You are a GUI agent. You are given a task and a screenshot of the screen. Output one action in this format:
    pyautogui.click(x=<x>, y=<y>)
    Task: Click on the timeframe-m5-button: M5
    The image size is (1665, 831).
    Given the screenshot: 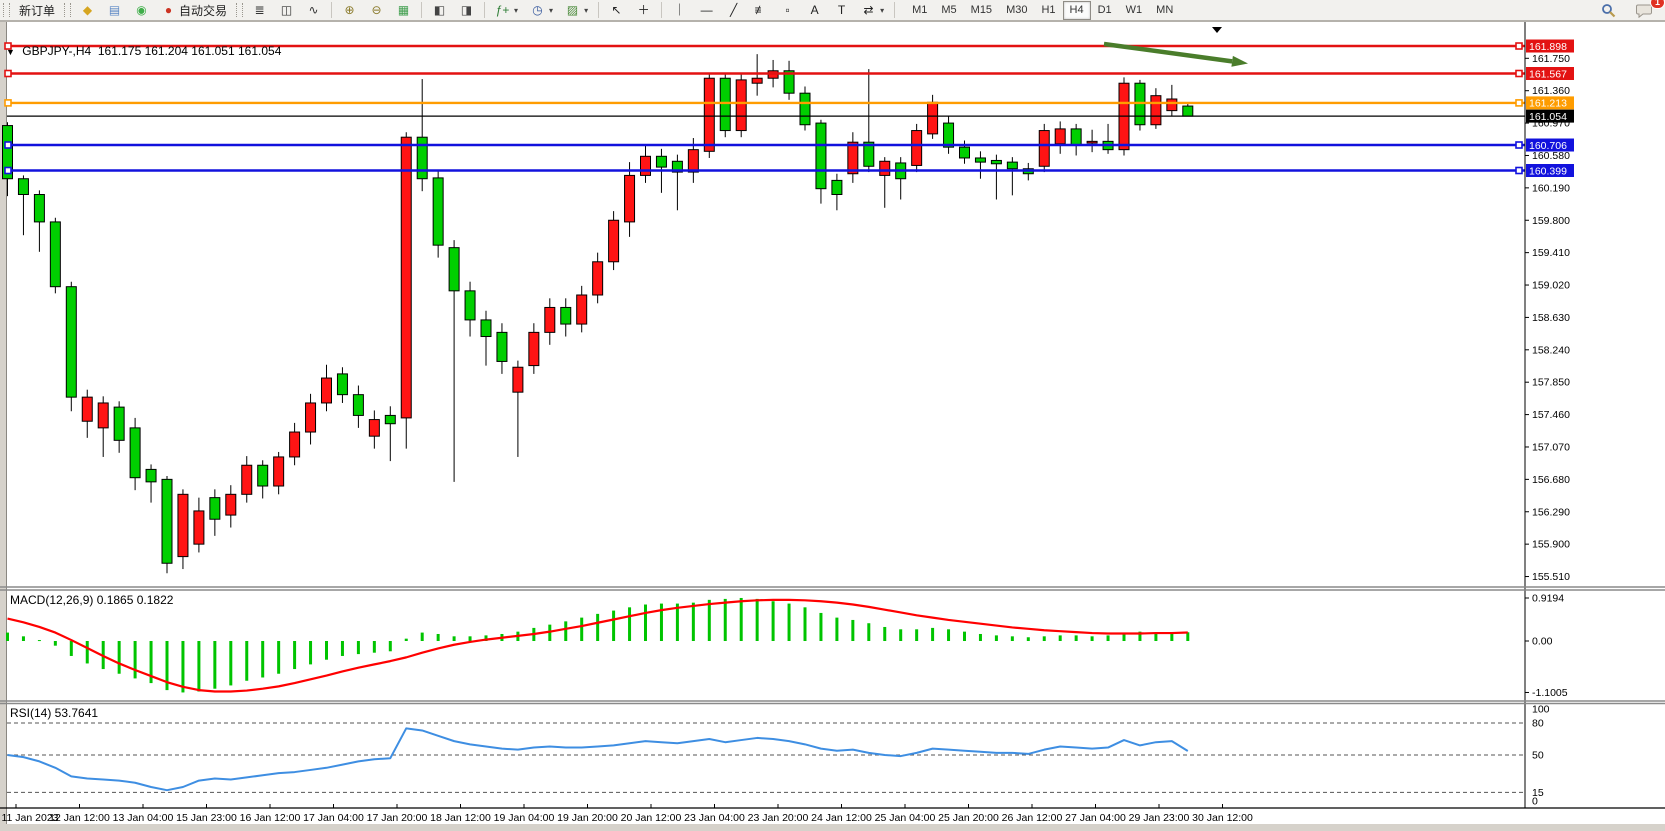 What is the action you would take?
    pyautogui.click(x=949, y=9)
    